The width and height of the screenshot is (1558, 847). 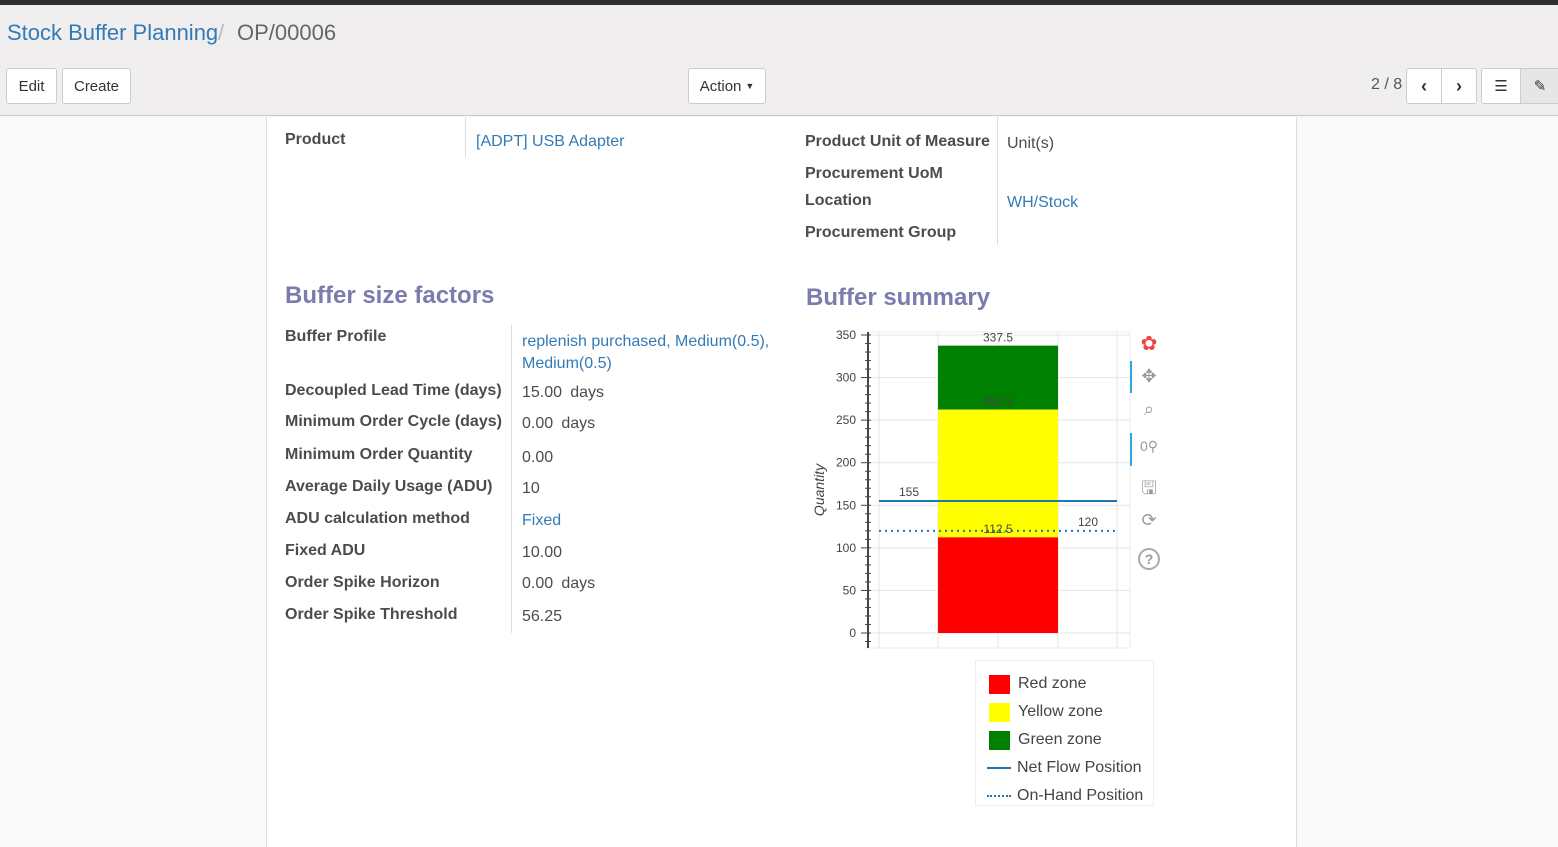 I want to click on red-swatch, so click(x=999, y=684).